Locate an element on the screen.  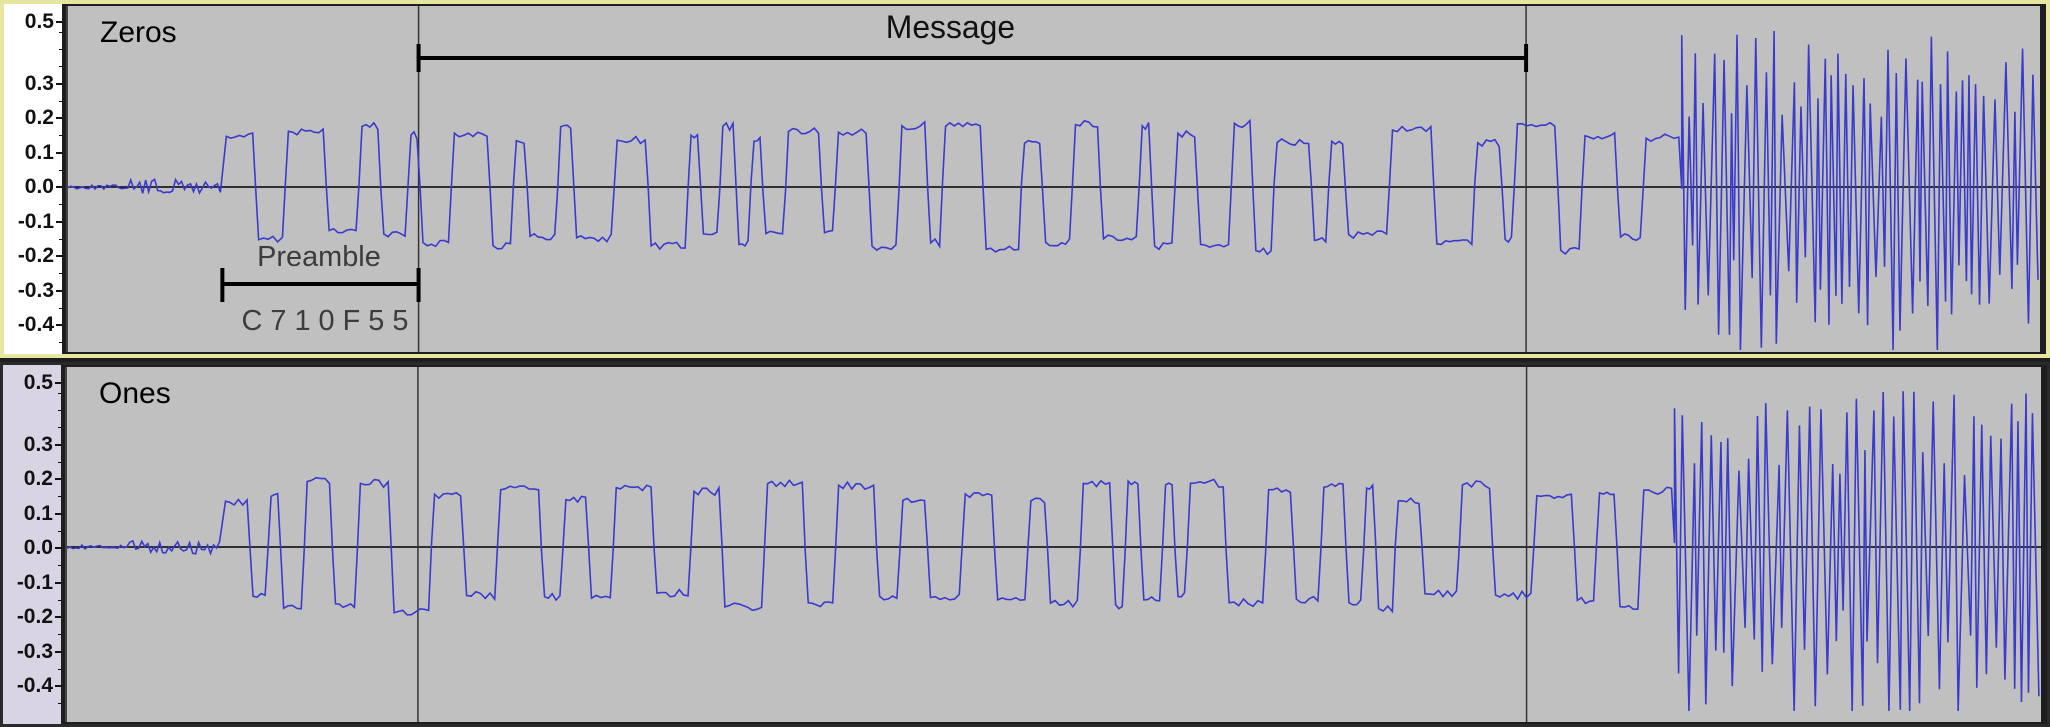
preamble-bracket is located at coordinates (320, 285).